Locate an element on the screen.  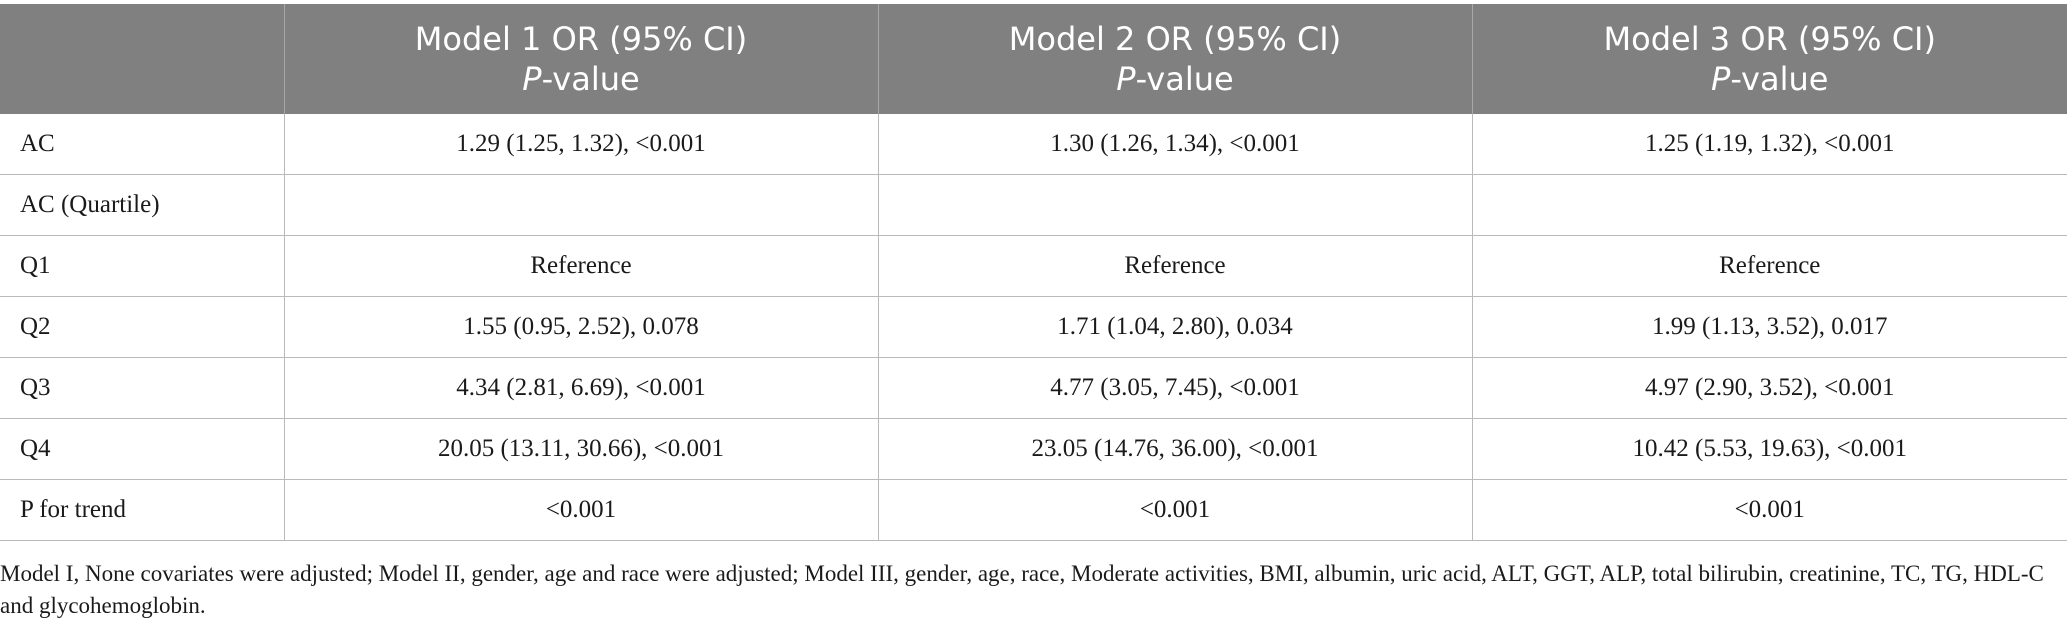
model-3-cell: 4.97 (2.90, 3.52), <0.001 is located at coordinates (1769, 388).